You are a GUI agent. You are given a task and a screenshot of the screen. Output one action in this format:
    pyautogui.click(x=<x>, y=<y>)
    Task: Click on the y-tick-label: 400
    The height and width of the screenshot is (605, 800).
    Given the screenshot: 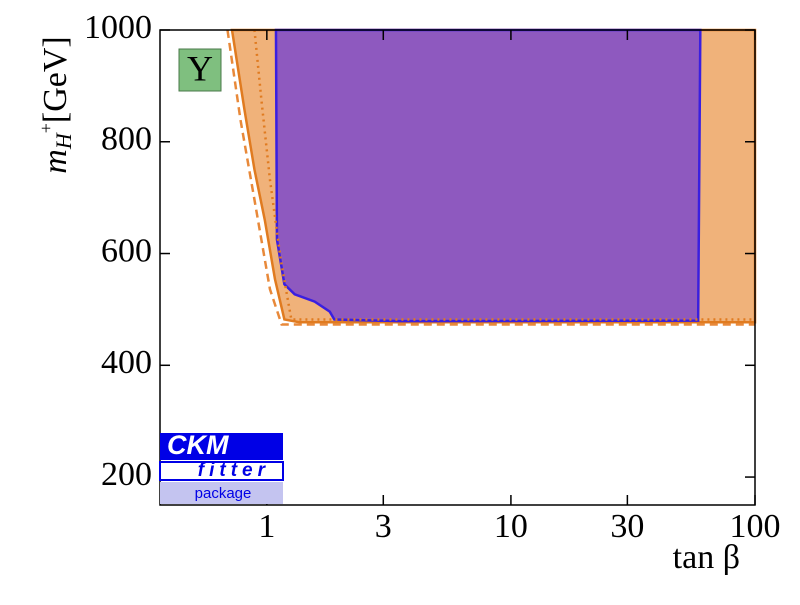 What is the action you would take?
    pyautogui.click(x=126, y=362)
    